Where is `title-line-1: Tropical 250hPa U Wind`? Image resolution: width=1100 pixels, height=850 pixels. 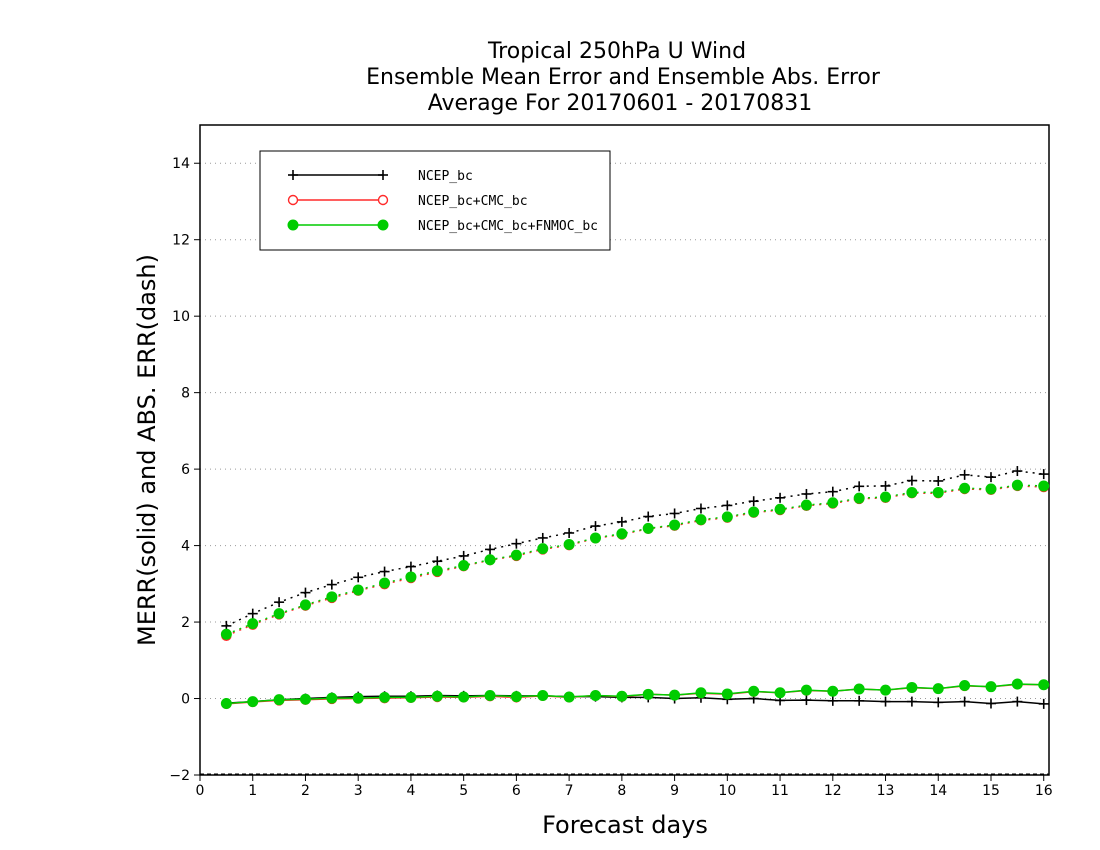 title-line-1: Tropical 250hPa U Wind is located at coordinates (616, 51).